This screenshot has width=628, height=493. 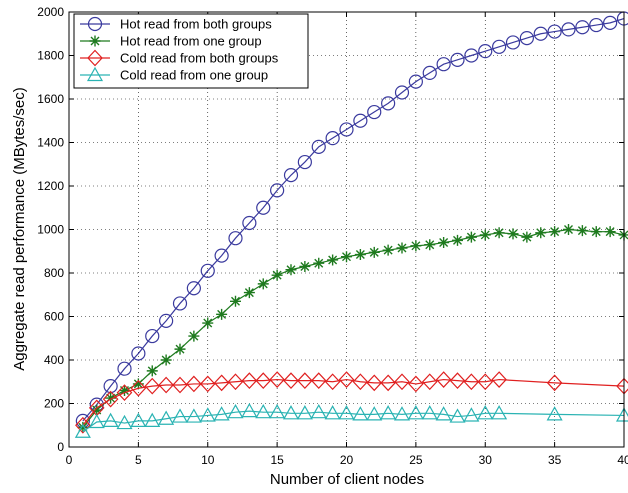 What do you see at coordinates (60, 447) in the screenshot?
I see `y-tick-label: 0` at bounding box center [60, 447].